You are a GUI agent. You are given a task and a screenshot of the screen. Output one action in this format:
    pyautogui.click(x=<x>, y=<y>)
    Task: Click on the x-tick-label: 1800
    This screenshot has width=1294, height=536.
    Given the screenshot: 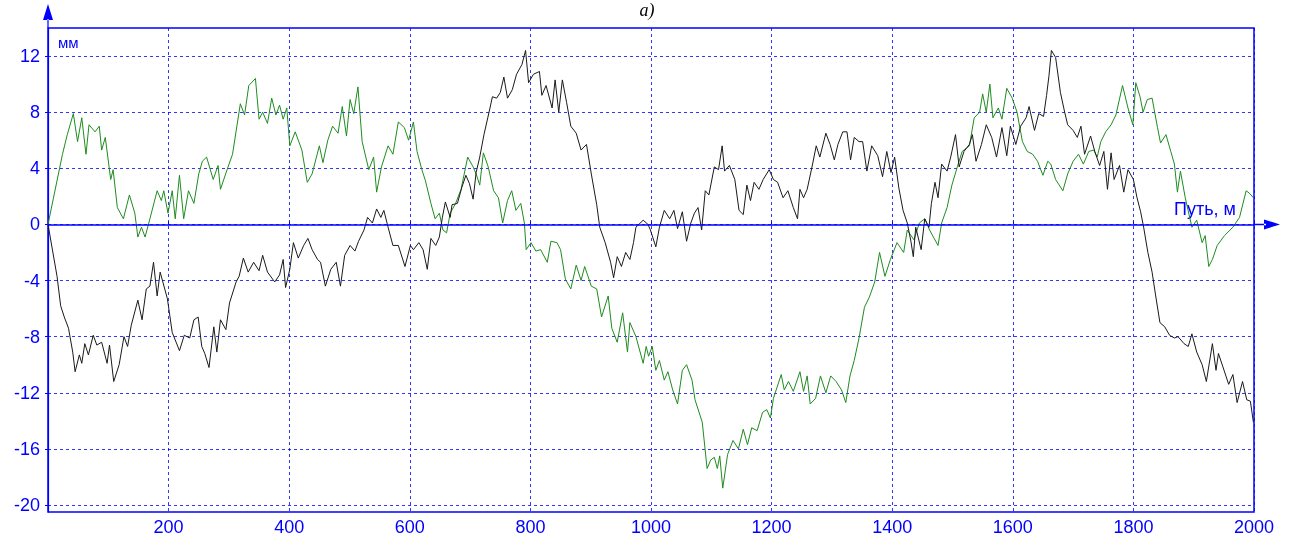 What is the action you would take?
    pyautogui.click(x=1133, y=526)
    